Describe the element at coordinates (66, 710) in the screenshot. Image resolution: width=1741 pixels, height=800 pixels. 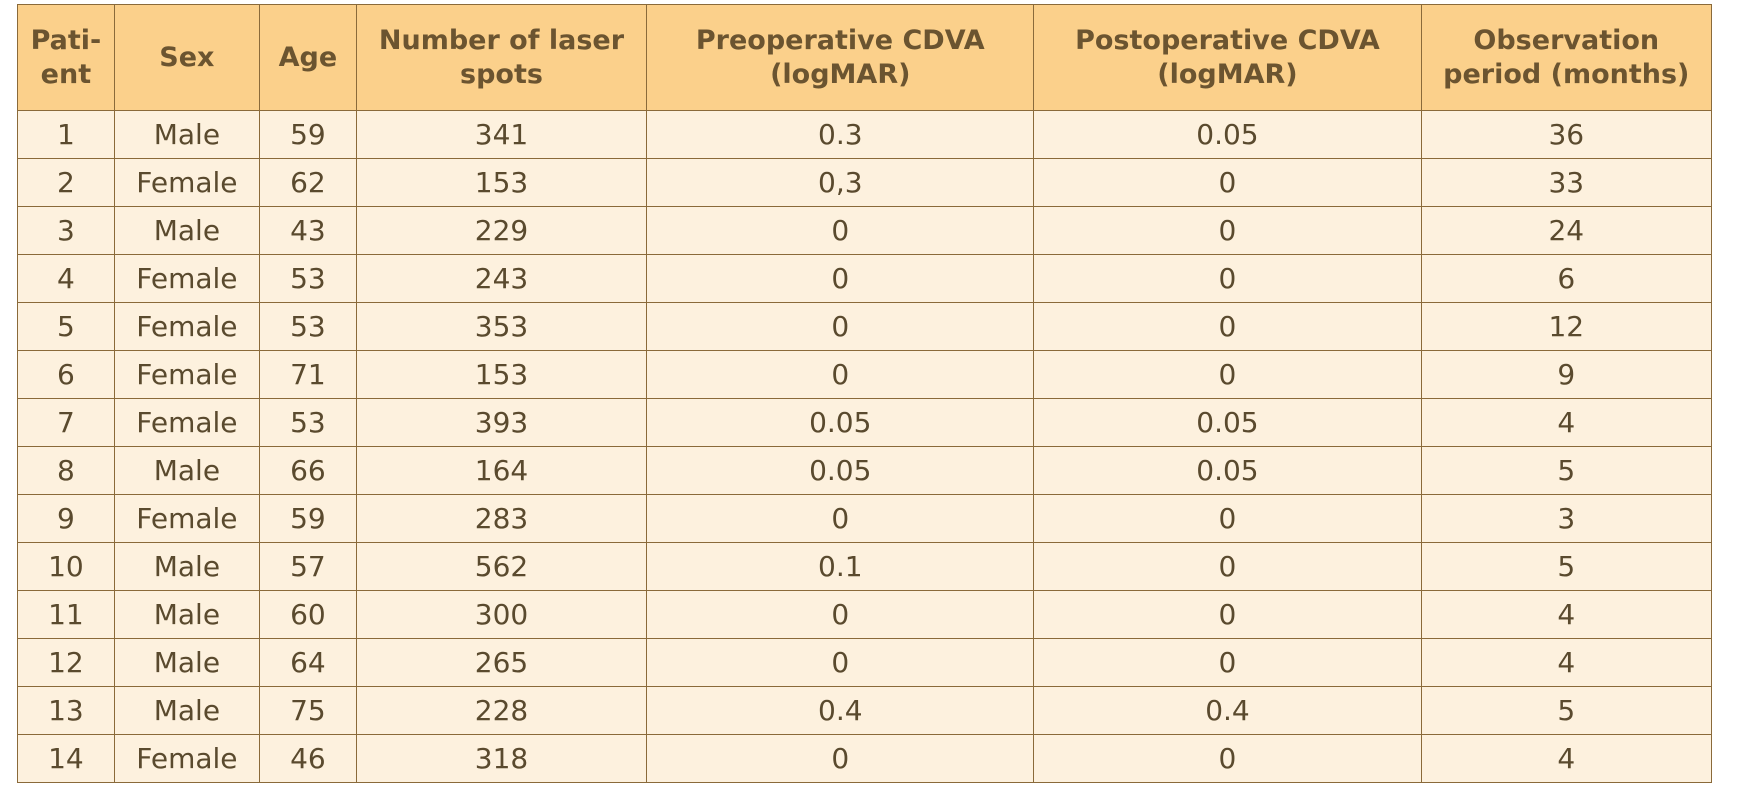
I see `cell-patient: 13` at that location.